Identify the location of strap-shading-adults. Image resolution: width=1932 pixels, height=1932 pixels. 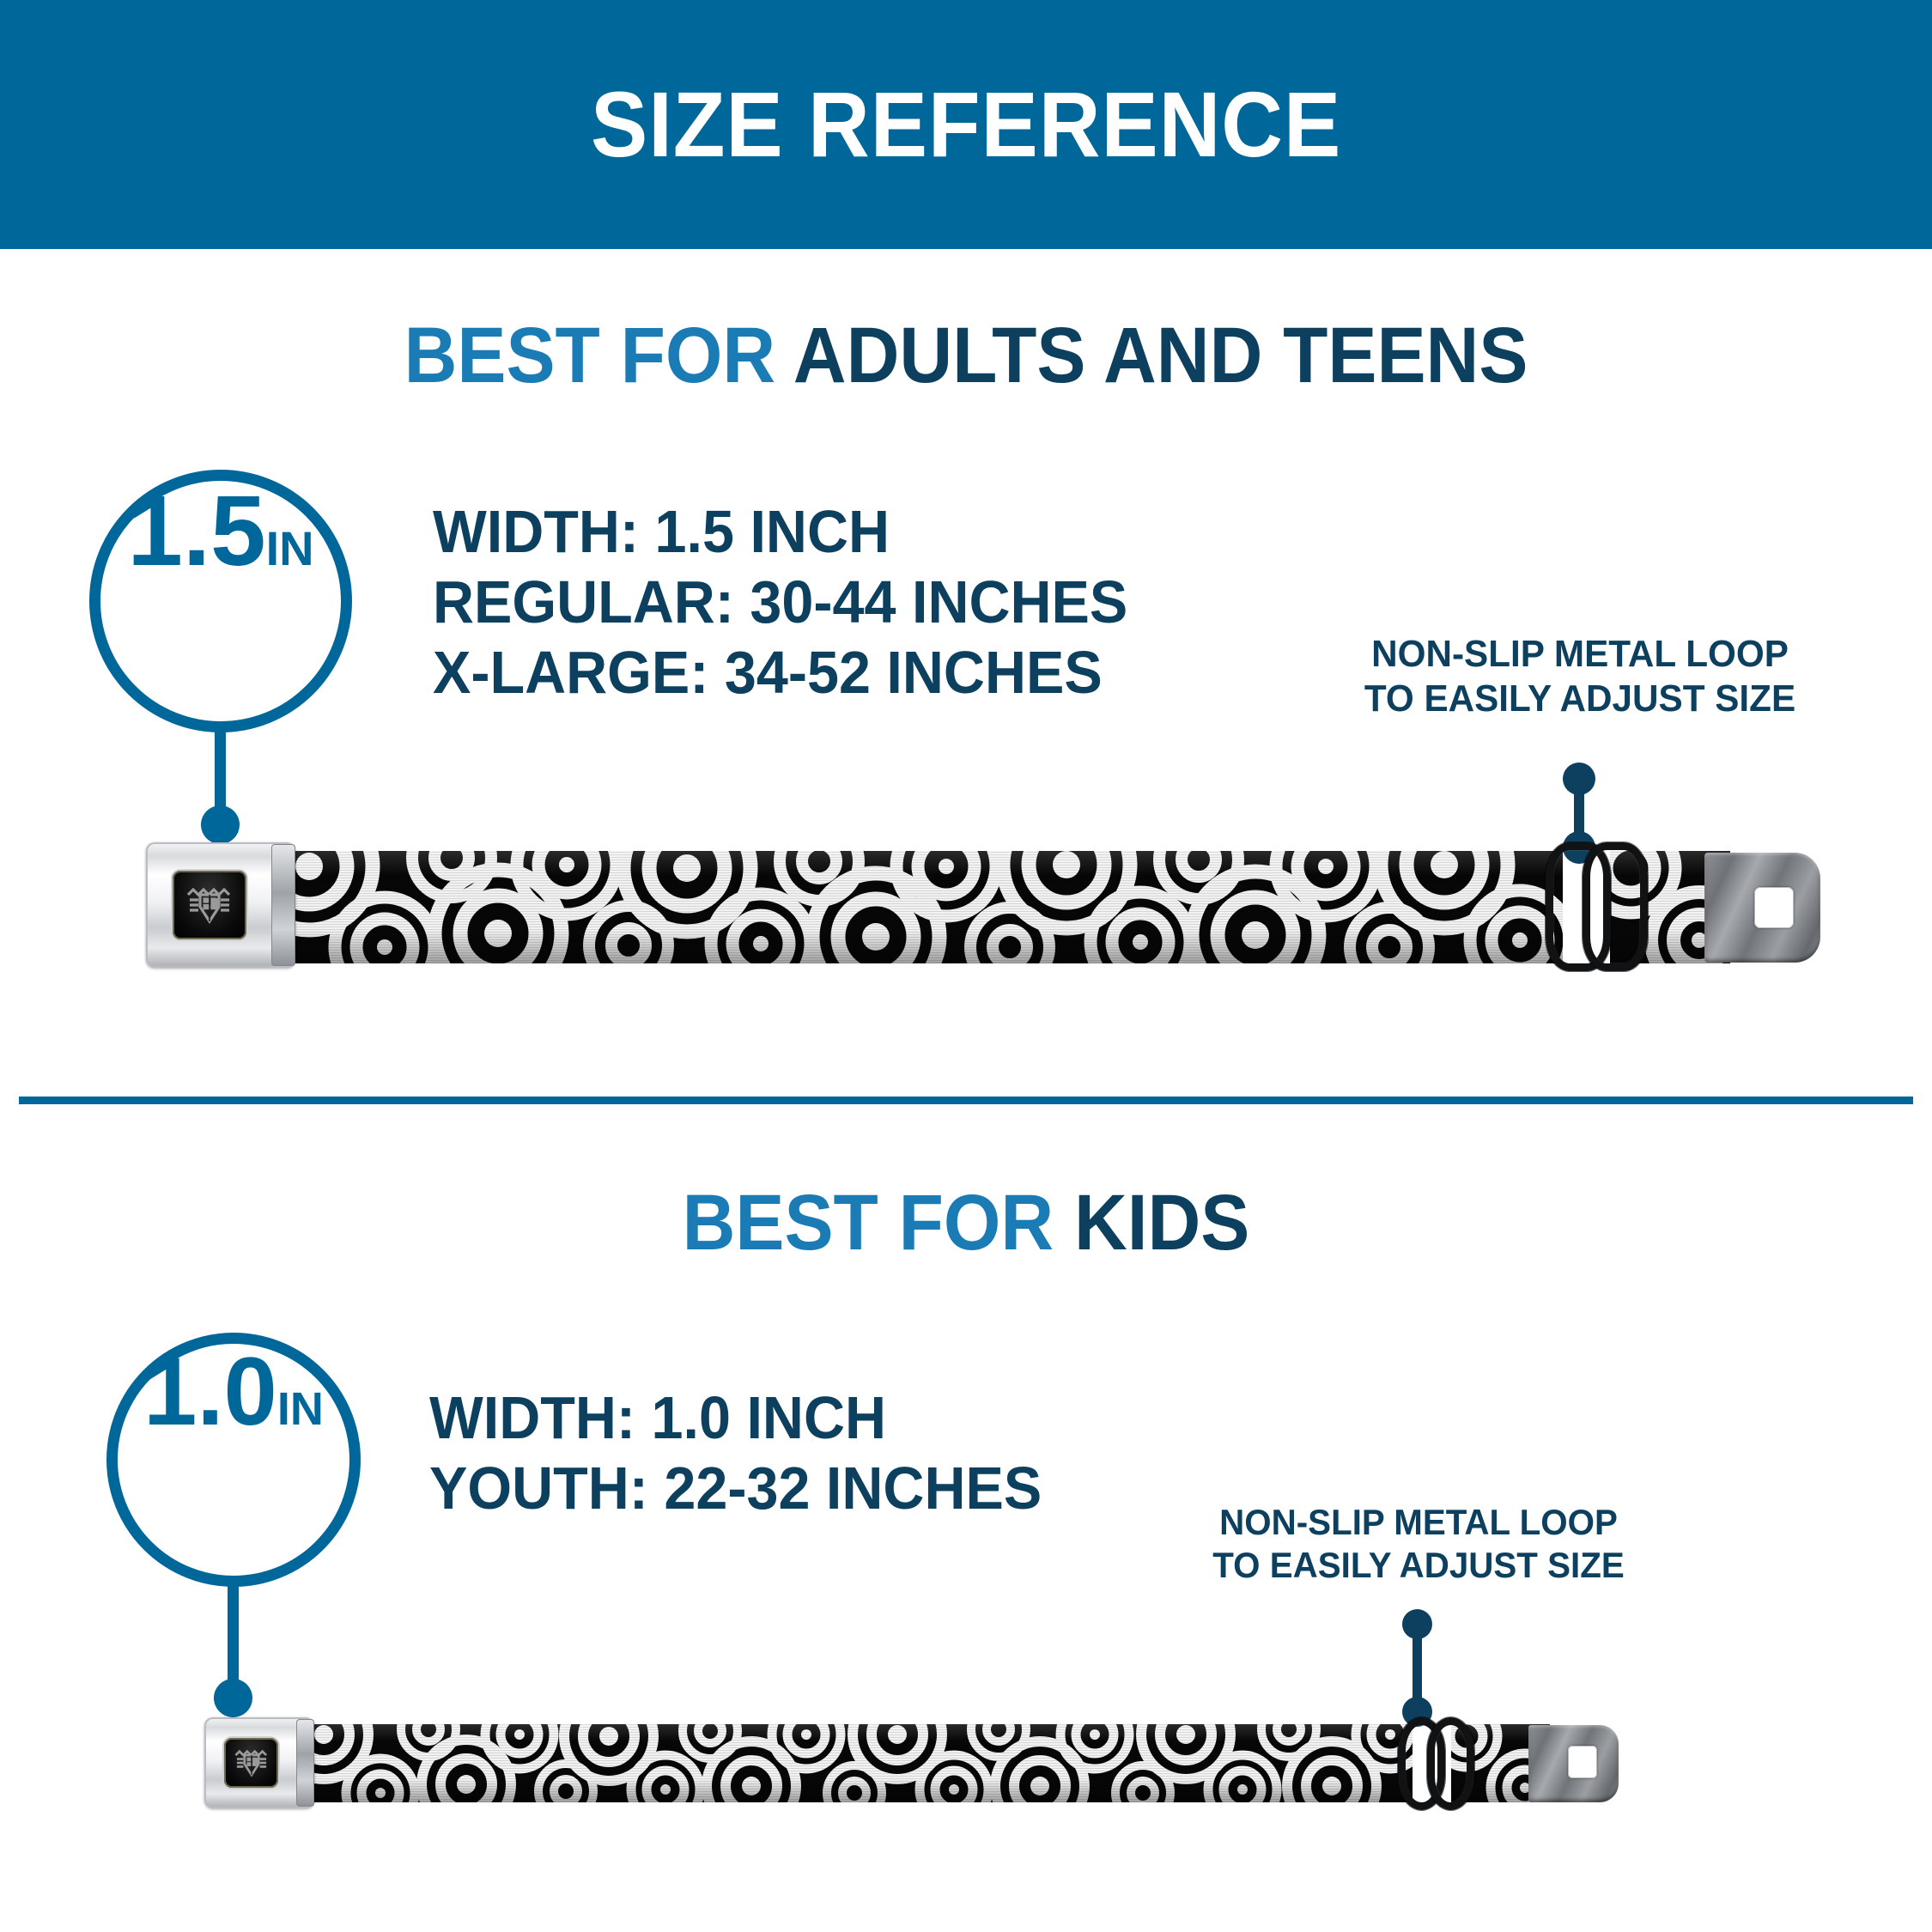
(923, 907).